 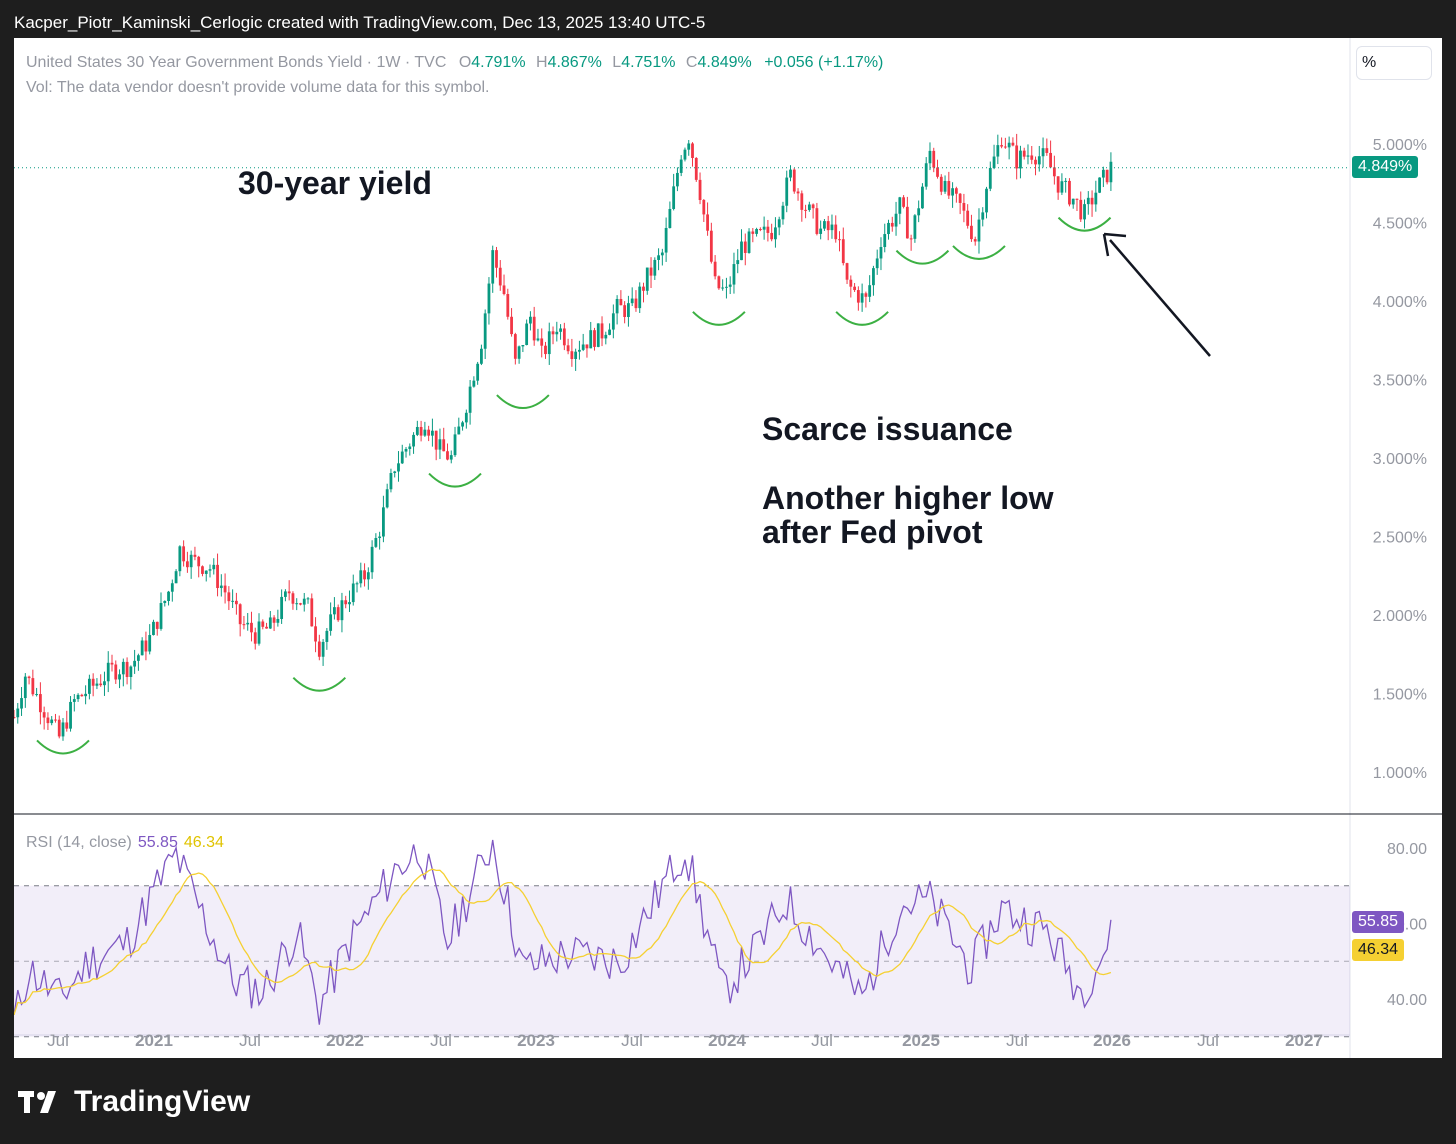 What do you see at coordinates (1112, 1040) in the screenshot?
I see `x-tick-label: 2026` at bounding box center [1112, 1040].